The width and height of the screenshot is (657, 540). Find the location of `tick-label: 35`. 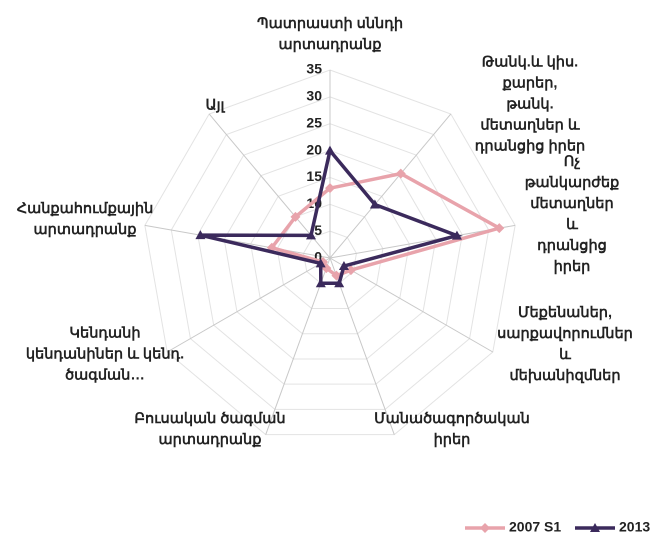

tick-label: 35 is located at coordinates (314, 69).